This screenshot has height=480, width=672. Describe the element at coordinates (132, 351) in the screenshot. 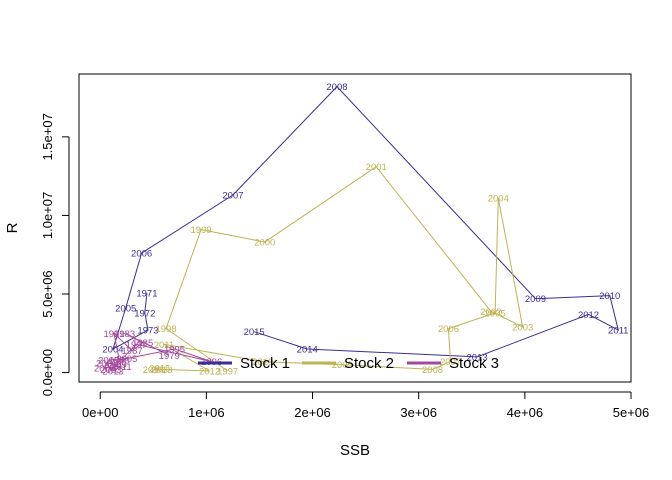

I see `point-year-label: 1987` at that location.